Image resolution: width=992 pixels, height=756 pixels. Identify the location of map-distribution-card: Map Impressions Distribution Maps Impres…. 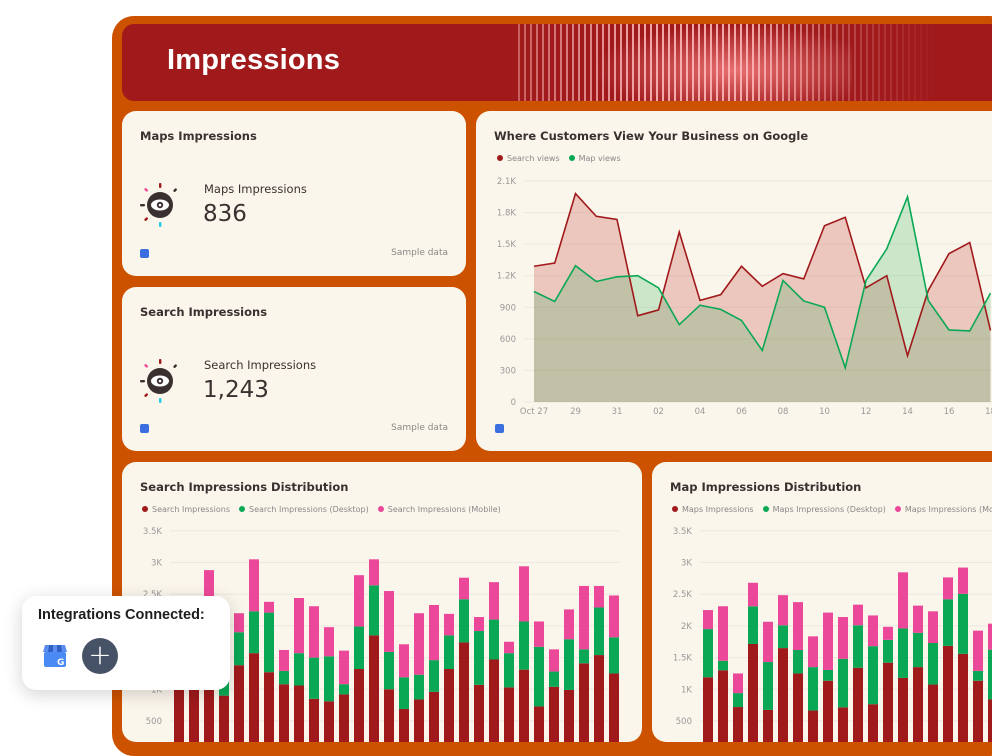
(822, 602).